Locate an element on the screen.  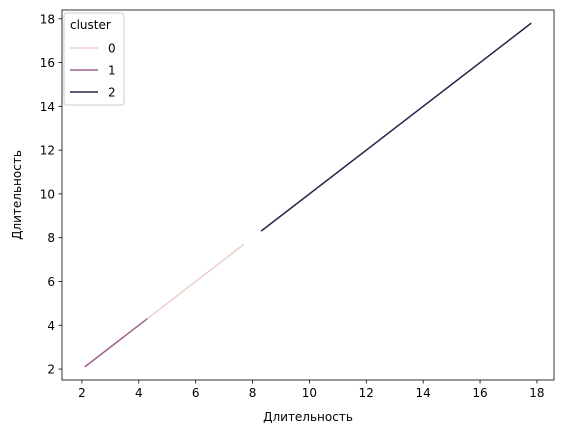
y-axis-label: Длительность is located at coordinates (17, 195).